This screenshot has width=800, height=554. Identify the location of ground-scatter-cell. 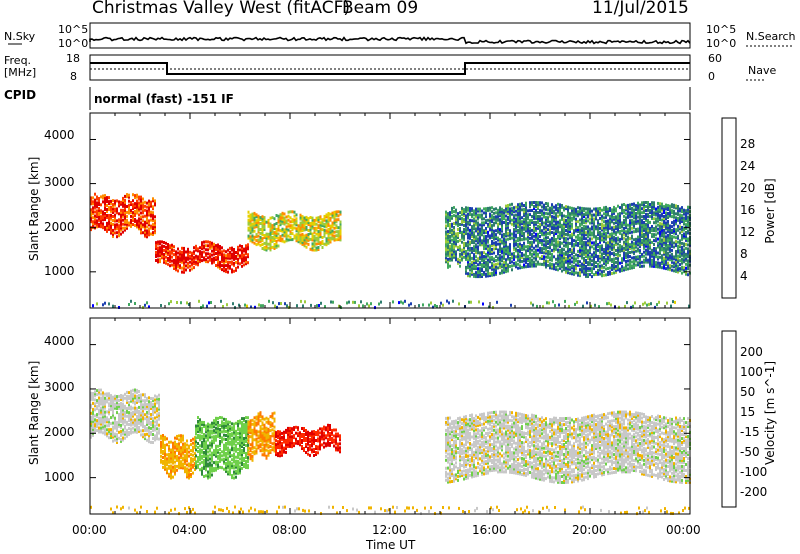
(269, 301).